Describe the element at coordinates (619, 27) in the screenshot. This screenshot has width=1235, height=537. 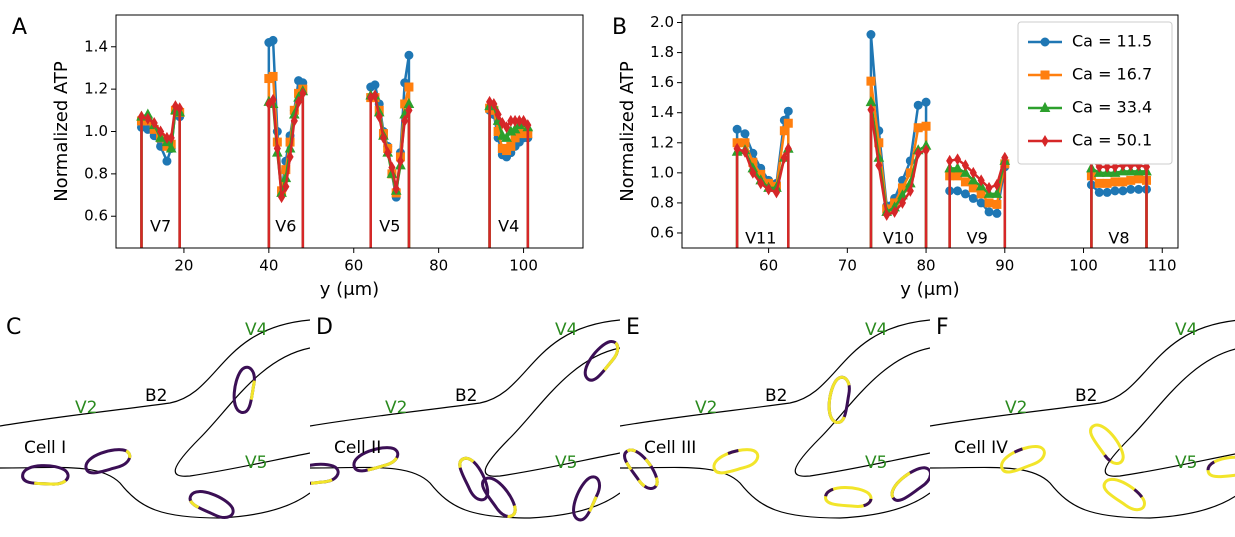
I see `panel-label: B` at that location.